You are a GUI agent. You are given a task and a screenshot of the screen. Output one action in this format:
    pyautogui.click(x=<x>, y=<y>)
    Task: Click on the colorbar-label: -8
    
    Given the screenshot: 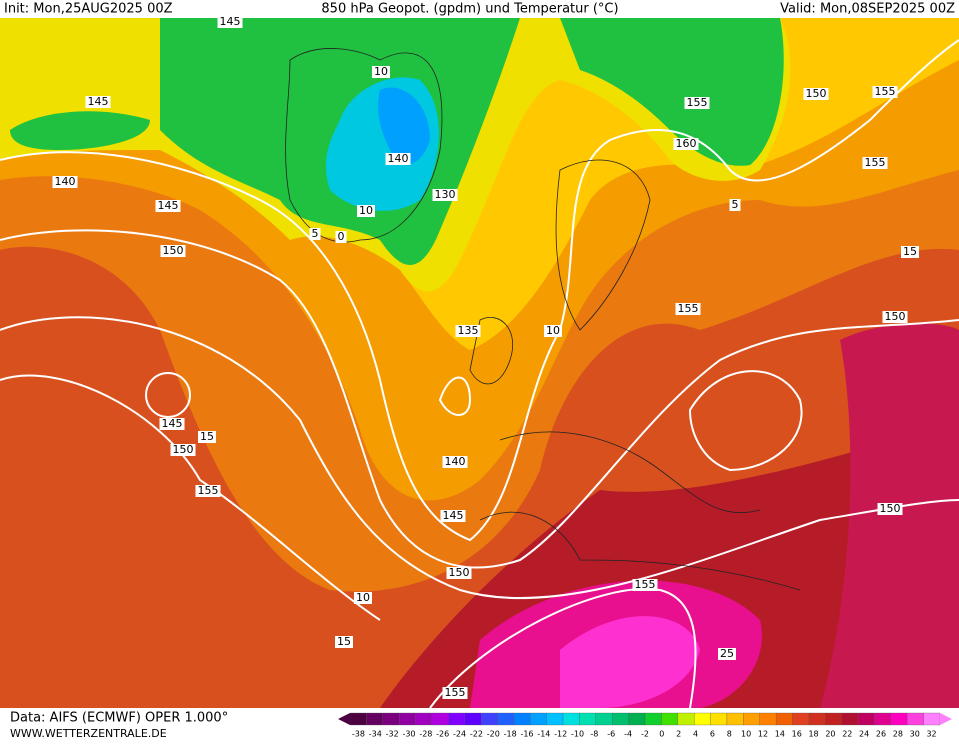 What is the action you would take?
    pyautogui.click(x=594, y=734)
    